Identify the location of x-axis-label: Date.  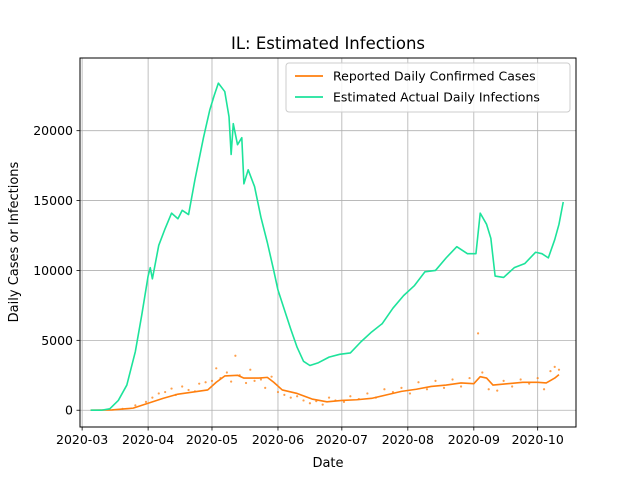
(327, 463).